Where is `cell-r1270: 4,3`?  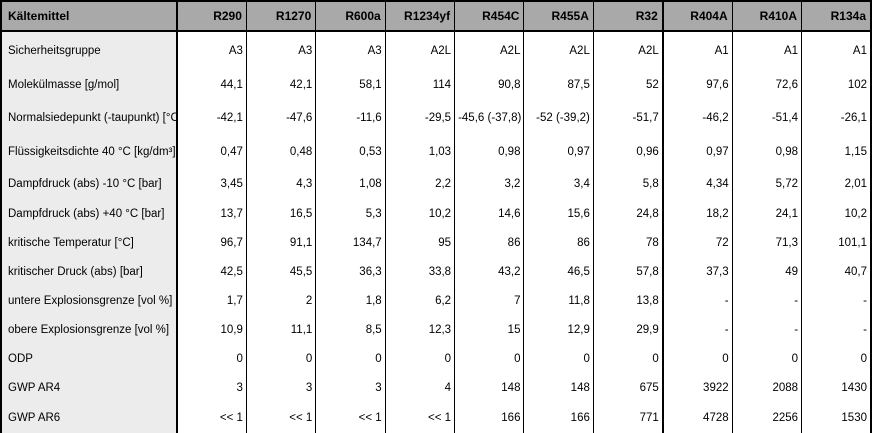 cell-r1270: 4,3 is located at coordinates (280, 184).